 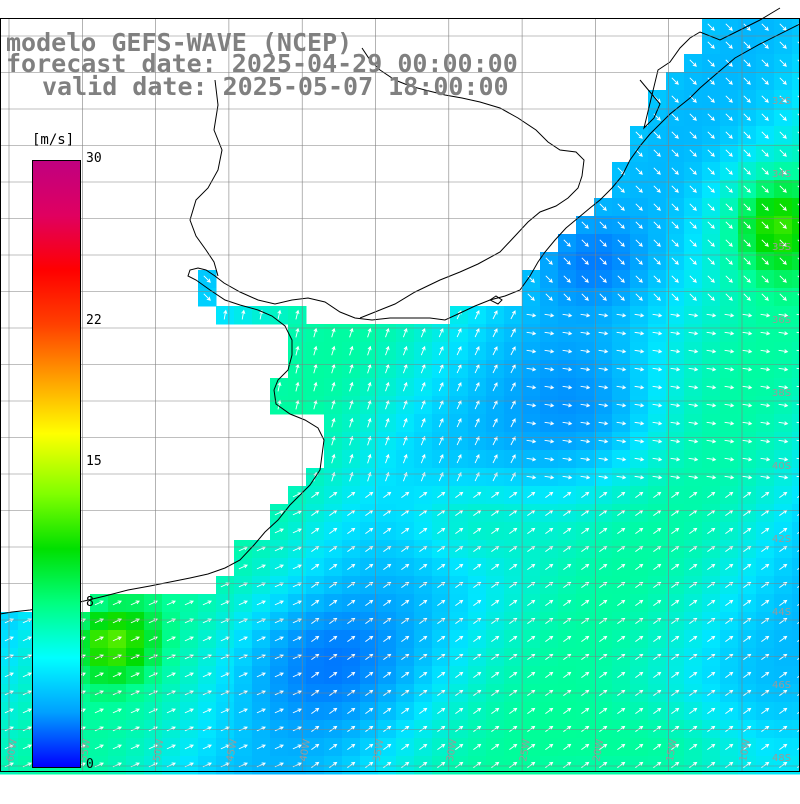 I want to click on colorbar-strip, so click(x=56, y=464).